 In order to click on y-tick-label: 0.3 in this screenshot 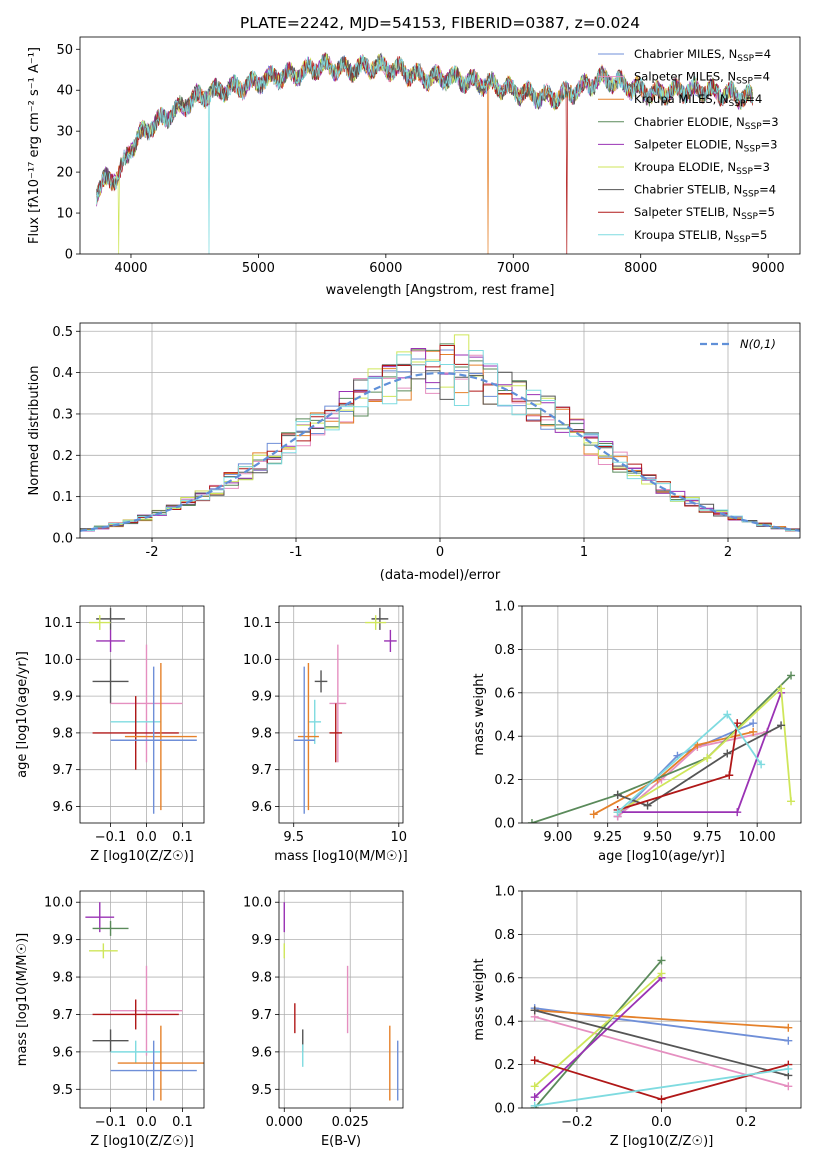, I will do `click(62, 414)`.